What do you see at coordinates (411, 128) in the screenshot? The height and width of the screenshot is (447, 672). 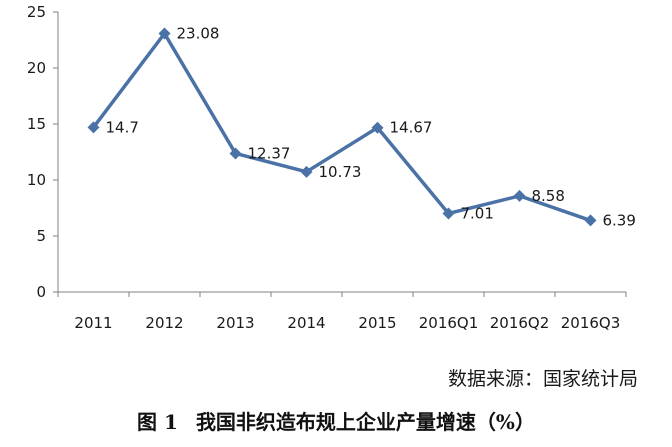 I see `data-label: 14.67` at bounding box center [411, 128].